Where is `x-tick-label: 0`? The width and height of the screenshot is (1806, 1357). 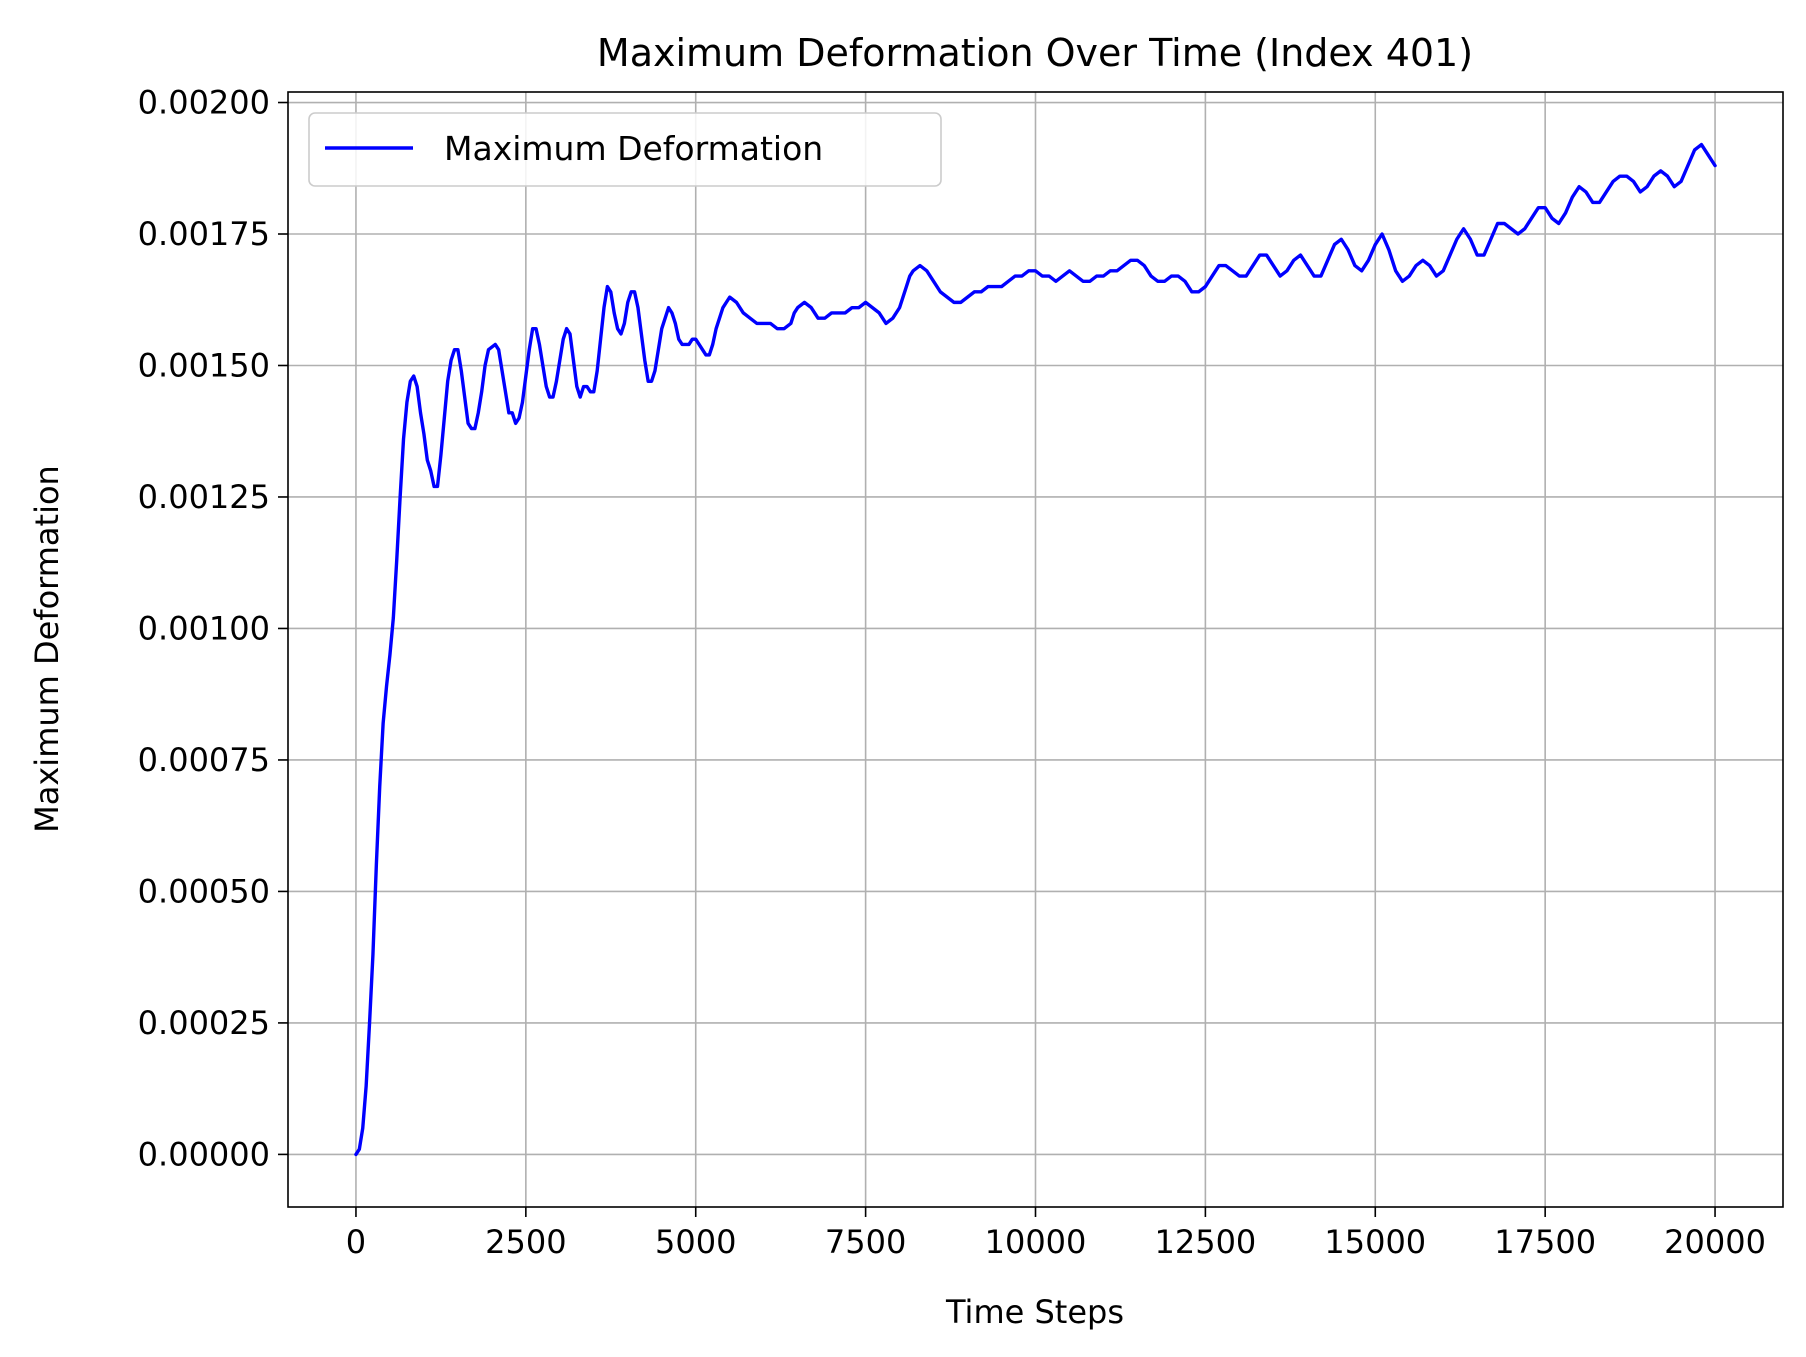 x-tick-label: 0 is located at coordinates (356, 1242).